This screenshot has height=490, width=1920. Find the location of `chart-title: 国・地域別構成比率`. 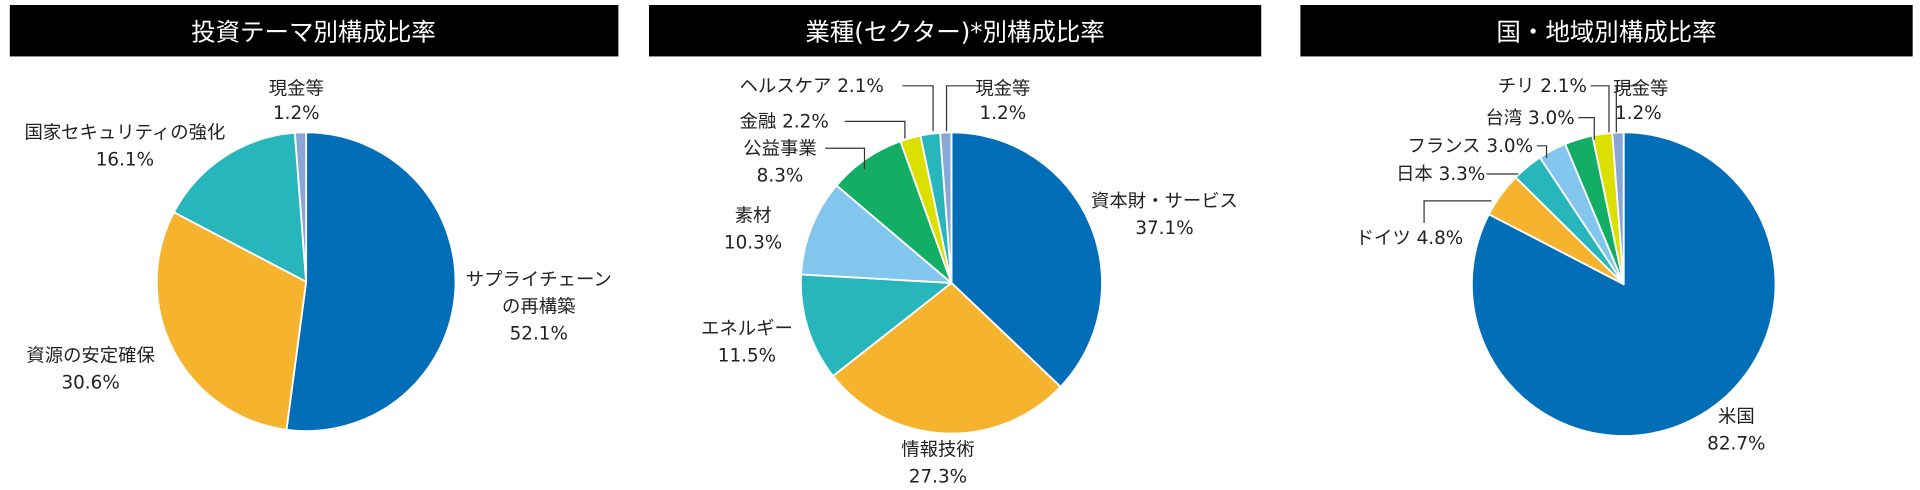

chart-title: 国・地域別構成比率 is located at coordinates (1606, 32).